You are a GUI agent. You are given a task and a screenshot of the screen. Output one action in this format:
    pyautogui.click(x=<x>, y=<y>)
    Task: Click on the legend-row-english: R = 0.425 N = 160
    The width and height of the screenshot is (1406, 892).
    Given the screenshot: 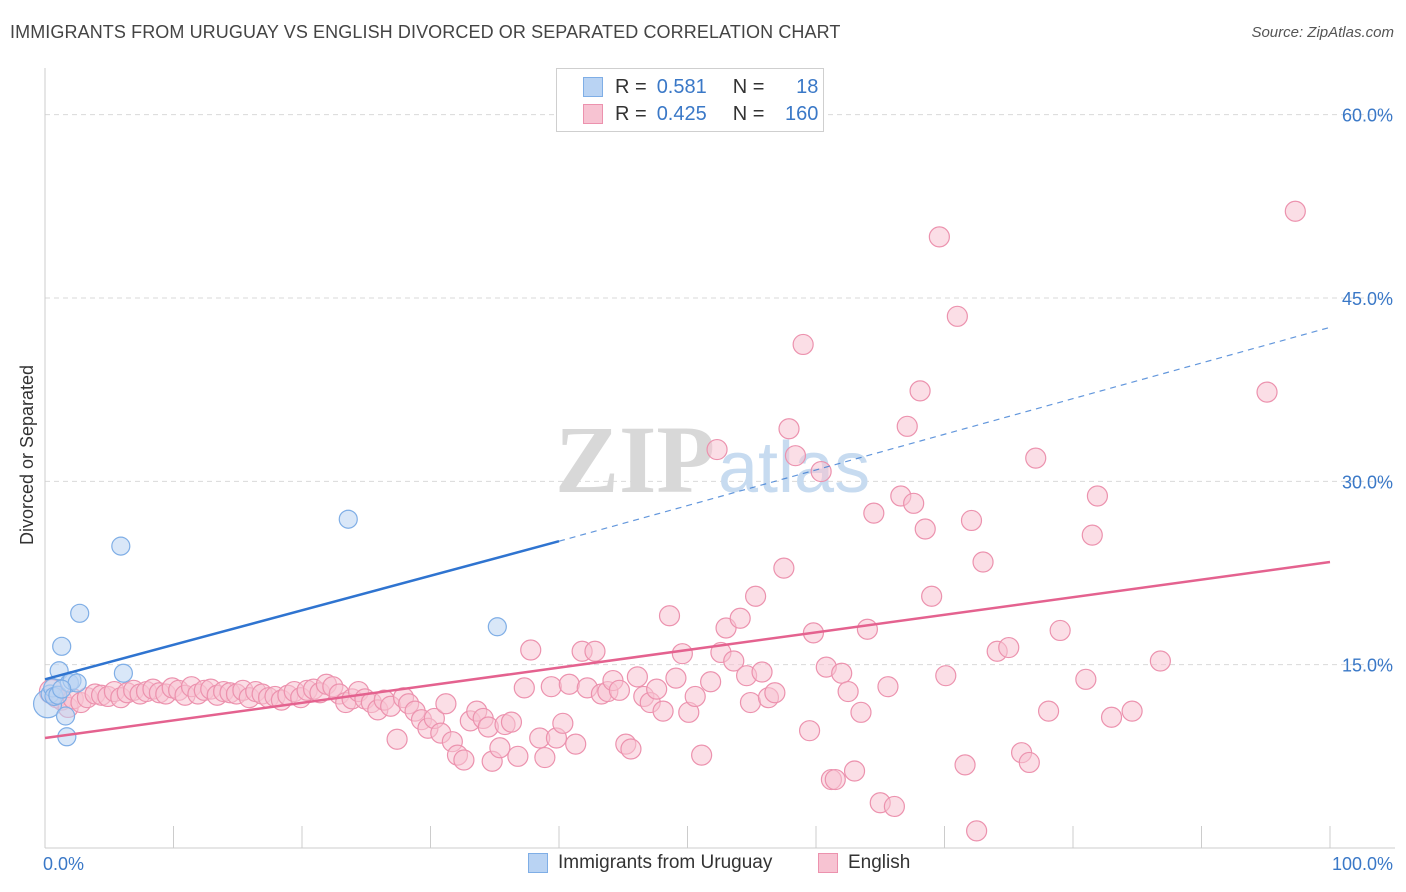 What is the action you would take?
    pyautogui.click(x=700, y=114)
    